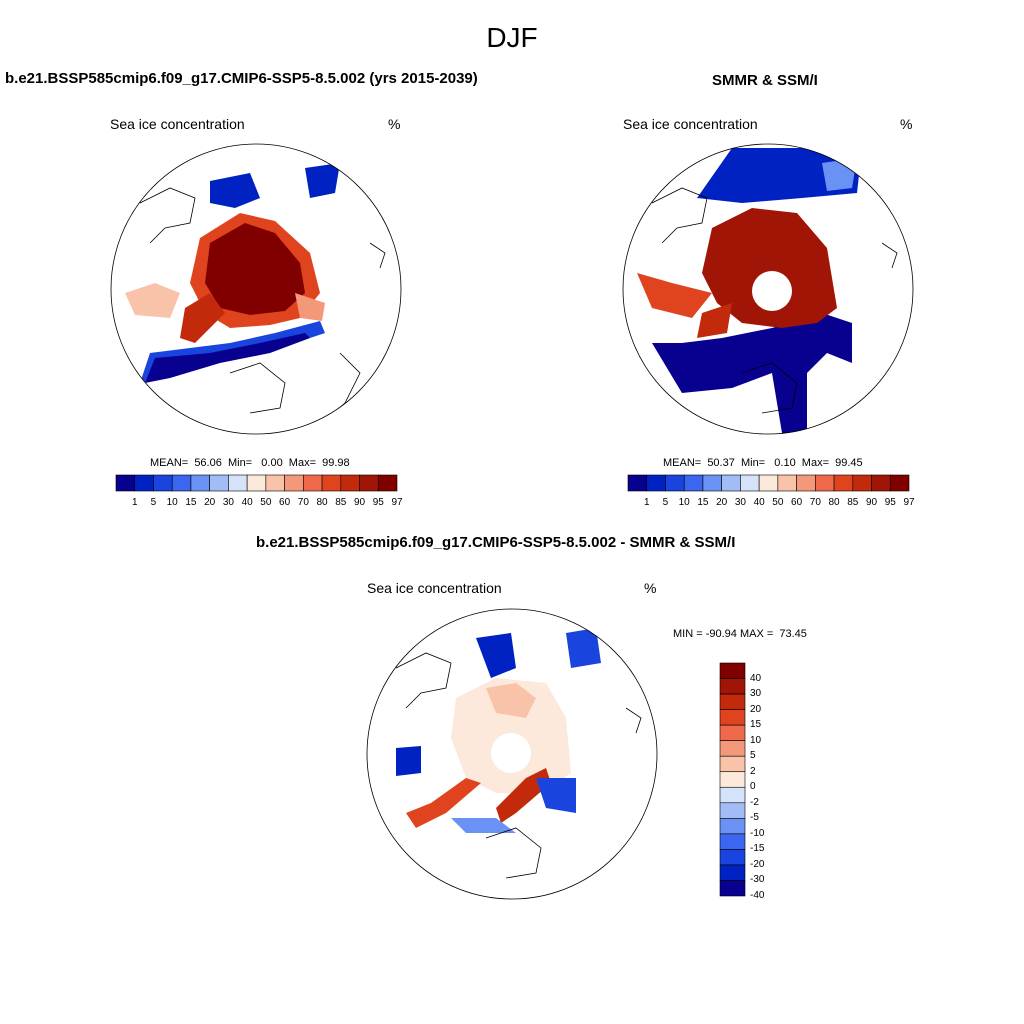 The height and width of the screenshot is (1024, 1024). I want to click on diff-colorbar, so click(732, 779).